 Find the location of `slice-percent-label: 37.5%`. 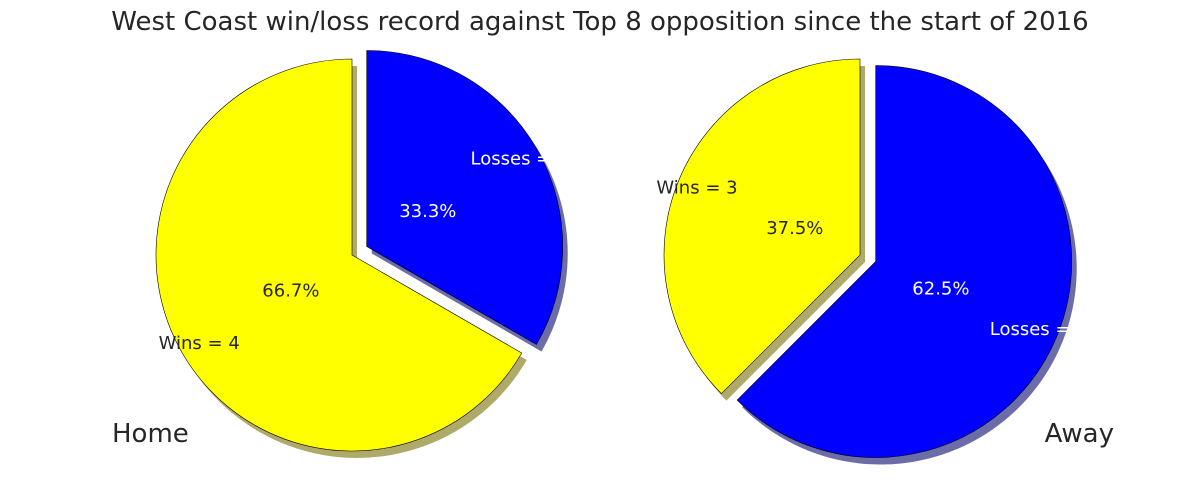

slice-percent-label: 37.5% is located at coordinates (794, 228).